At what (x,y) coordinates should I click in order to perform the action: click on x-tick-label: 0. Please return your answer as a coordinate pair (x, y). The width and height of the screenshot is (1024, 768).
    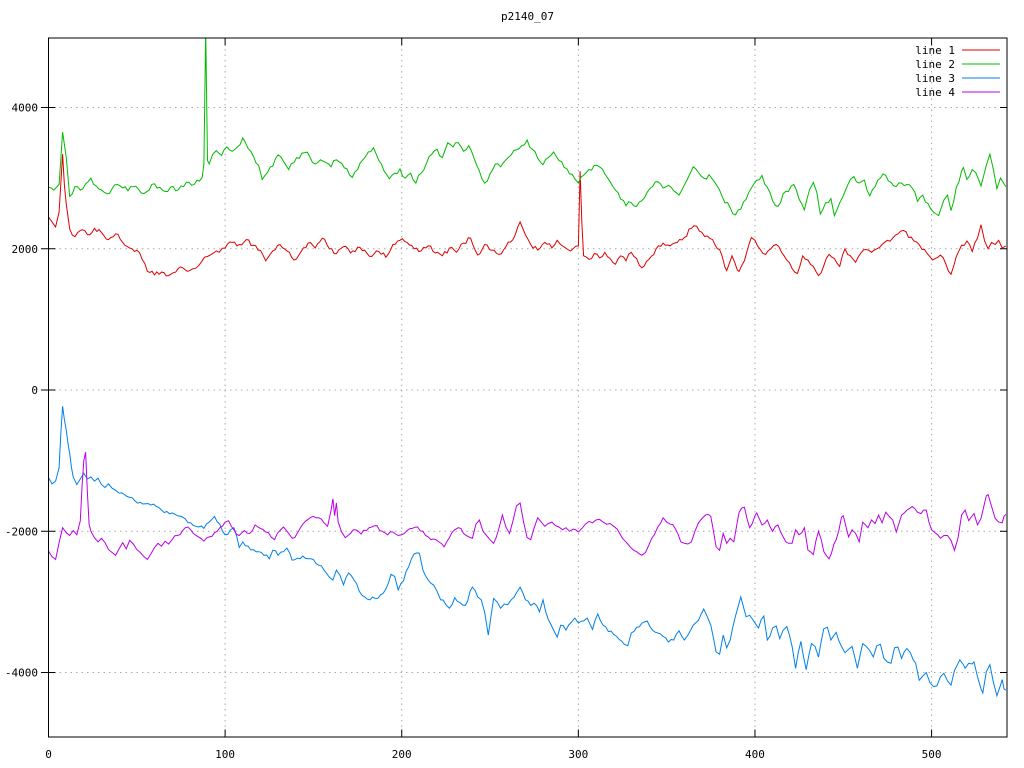
    Looking at the image, I should click on (48, 754).